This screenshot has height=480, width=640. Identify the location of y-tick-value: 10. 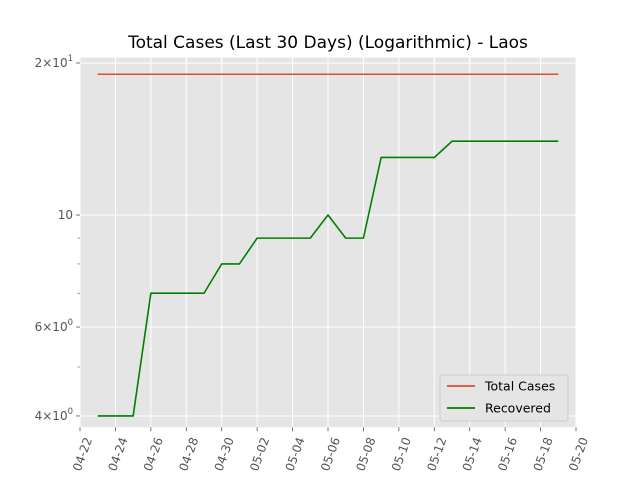
(65, 215).